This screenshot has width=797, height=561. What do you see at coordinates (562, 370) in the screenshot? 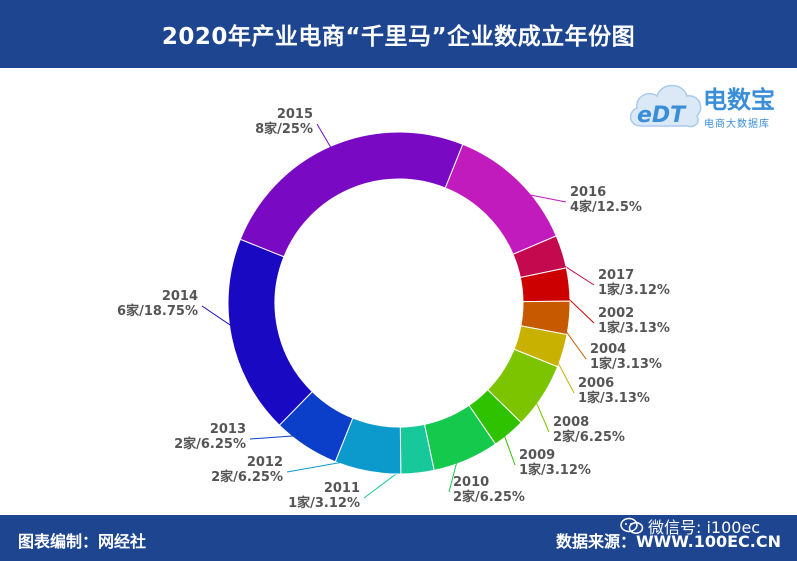
I see `leader-line-2006` at bounding box center [562, 370].